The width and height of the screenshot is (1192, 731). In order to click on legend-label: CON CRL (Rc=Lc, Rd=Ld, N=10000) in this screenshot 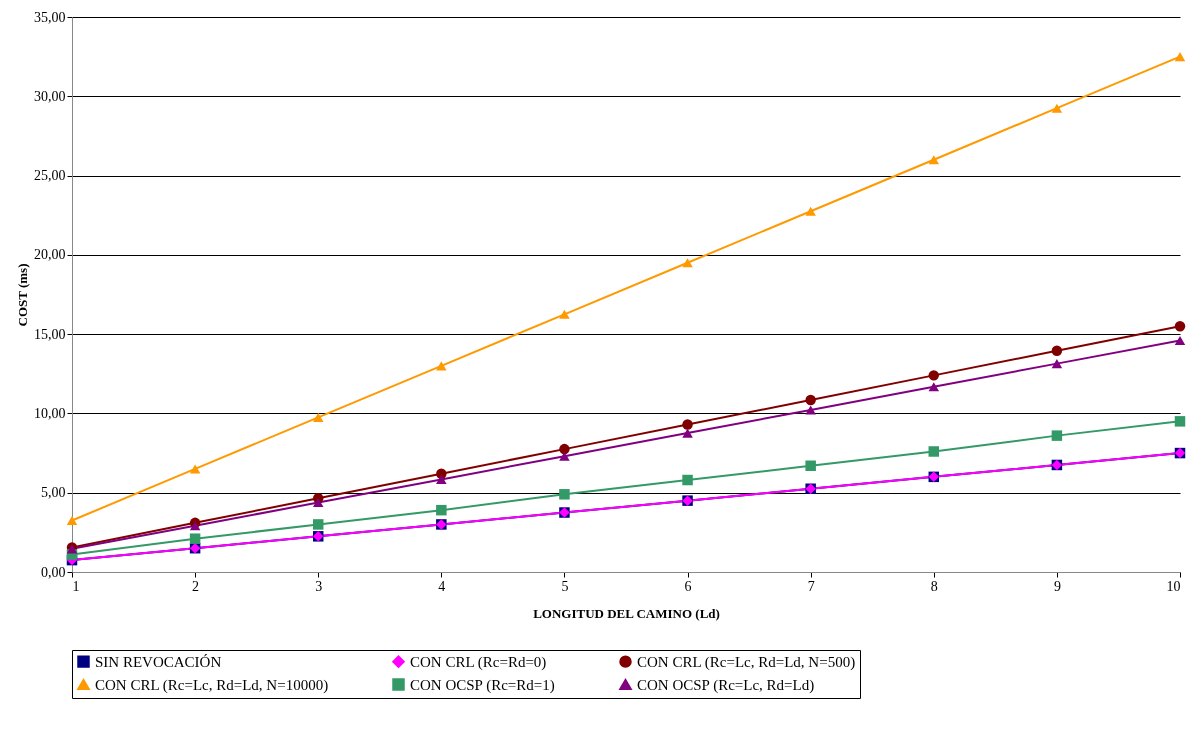, I will do `click(212, 685)`.